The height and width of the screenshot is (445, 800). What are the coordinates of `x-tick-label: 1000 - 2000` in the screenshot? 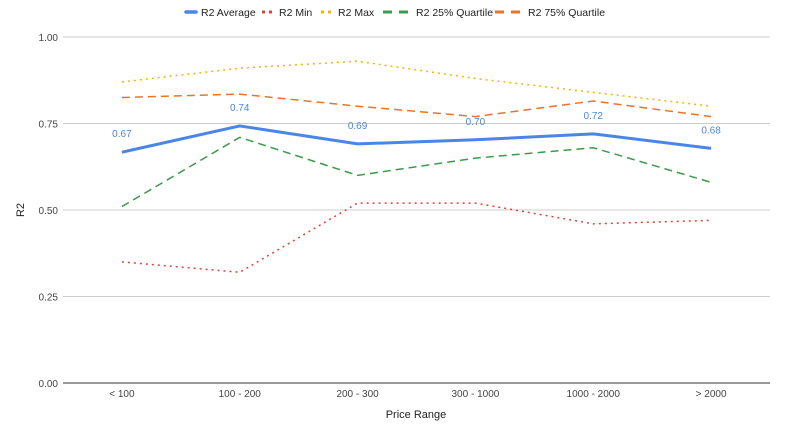 It's located at (594, 394).